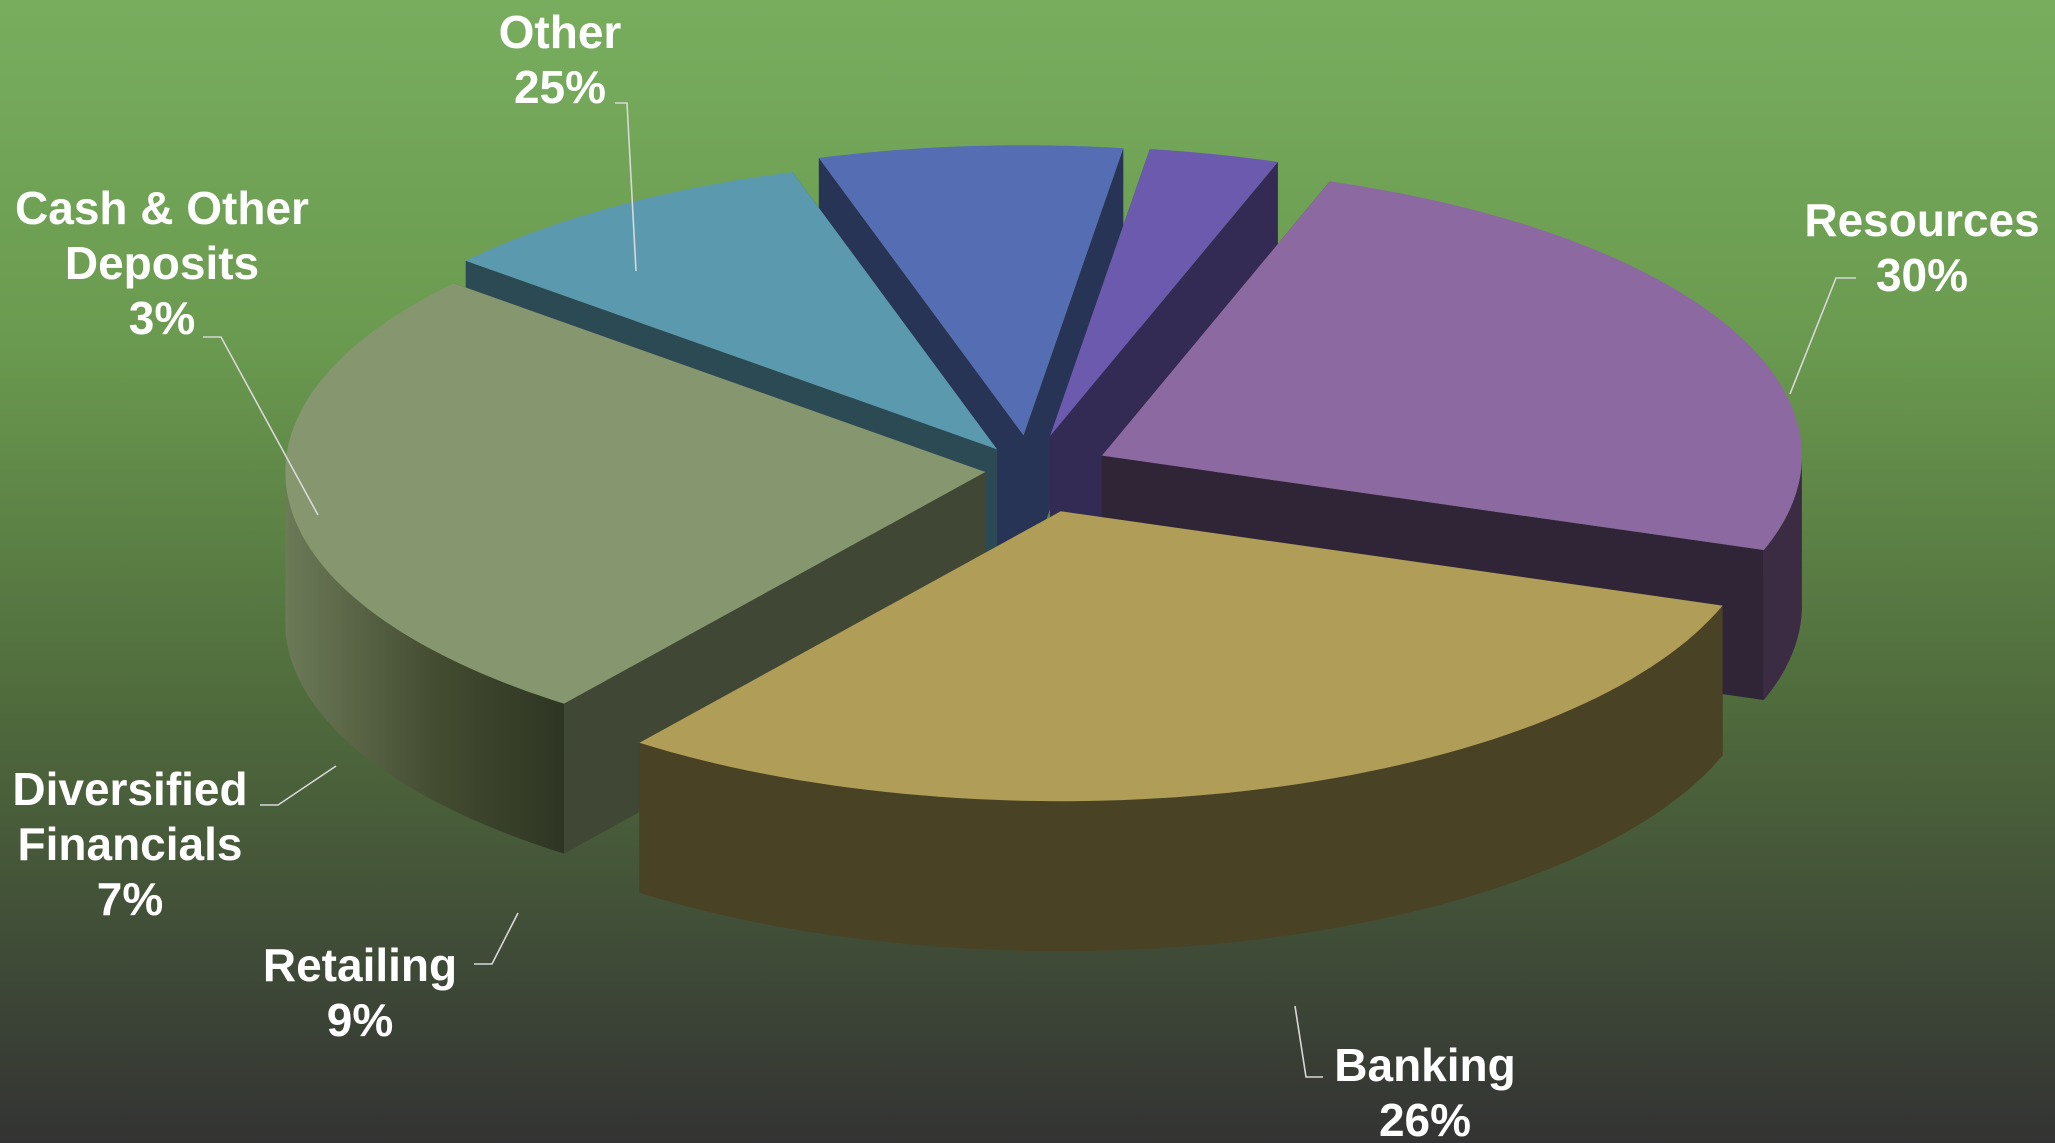 The width and height of the screenshot is (2055, 1143). What do you see at coordinates (162, 318) in the screenshot?
I see `data-label-percent: 3%` at bounding box center [162, 318].